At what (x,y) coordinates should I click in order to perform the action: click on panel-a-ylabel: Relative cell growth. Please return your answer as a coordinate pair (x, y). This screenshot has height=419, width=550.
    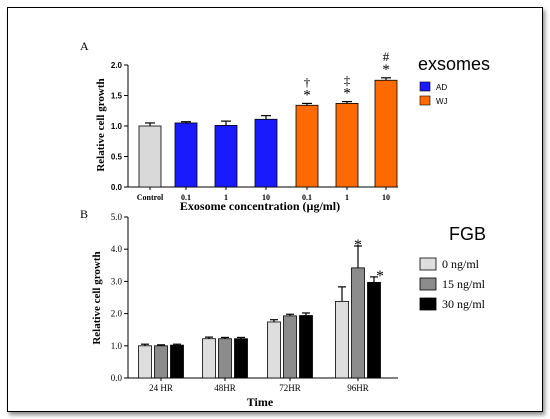
    Looking at the image, I should click on (101, 124).